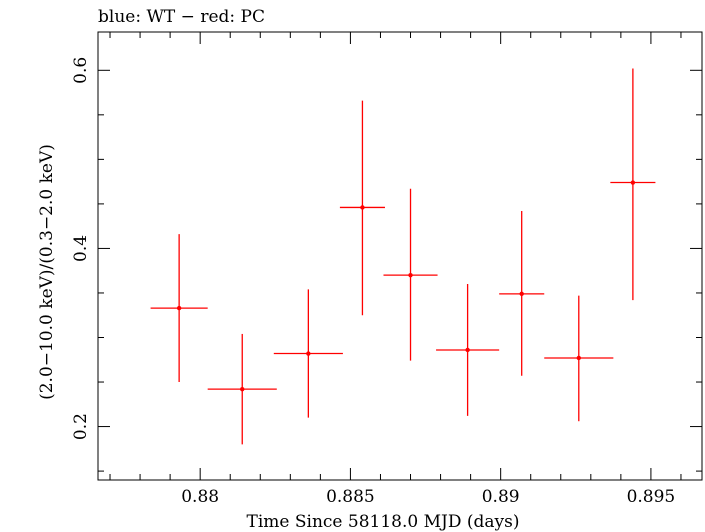  What do you see at coordinates (501, 497) in the screenshot?
I see `x-tick-label: 0.89` at bounding box center [501, 497].